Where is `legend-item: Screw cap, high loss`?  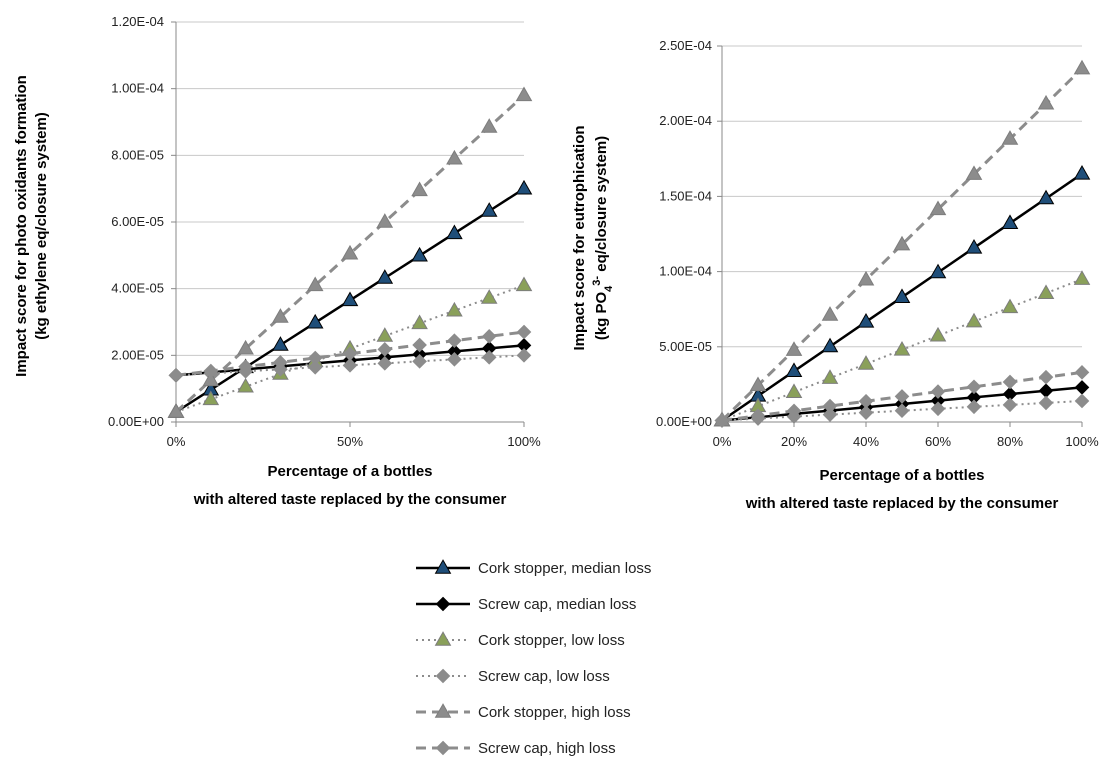 legend-item: Screw cap, high loss is located at coordinates (516, 748).